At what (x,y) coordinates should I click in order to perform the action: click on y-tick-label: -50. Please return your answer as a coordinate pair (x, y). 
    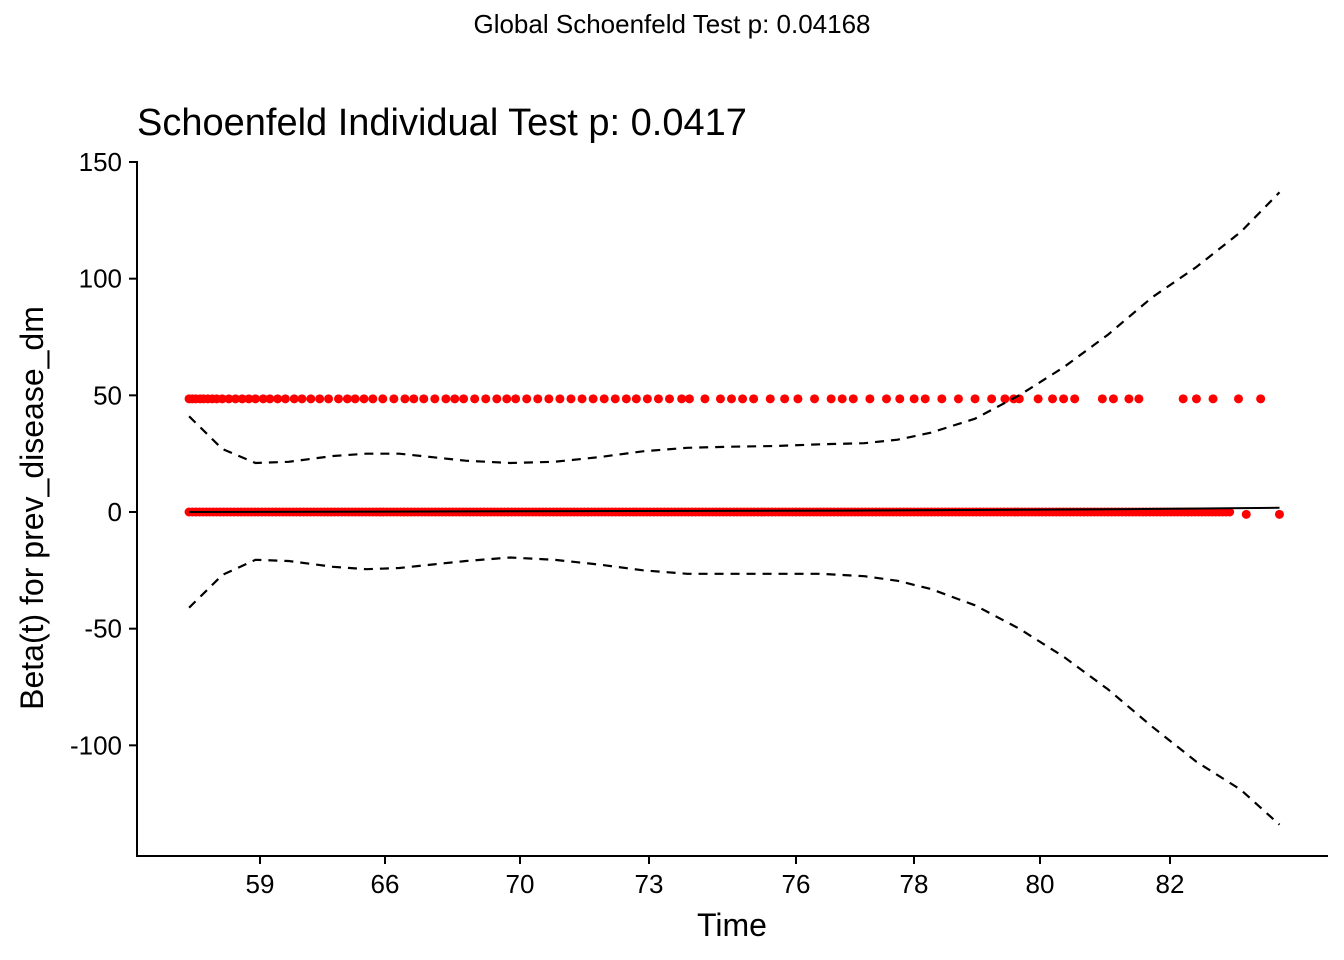
    Looking at the image, I should click on (103, 629).